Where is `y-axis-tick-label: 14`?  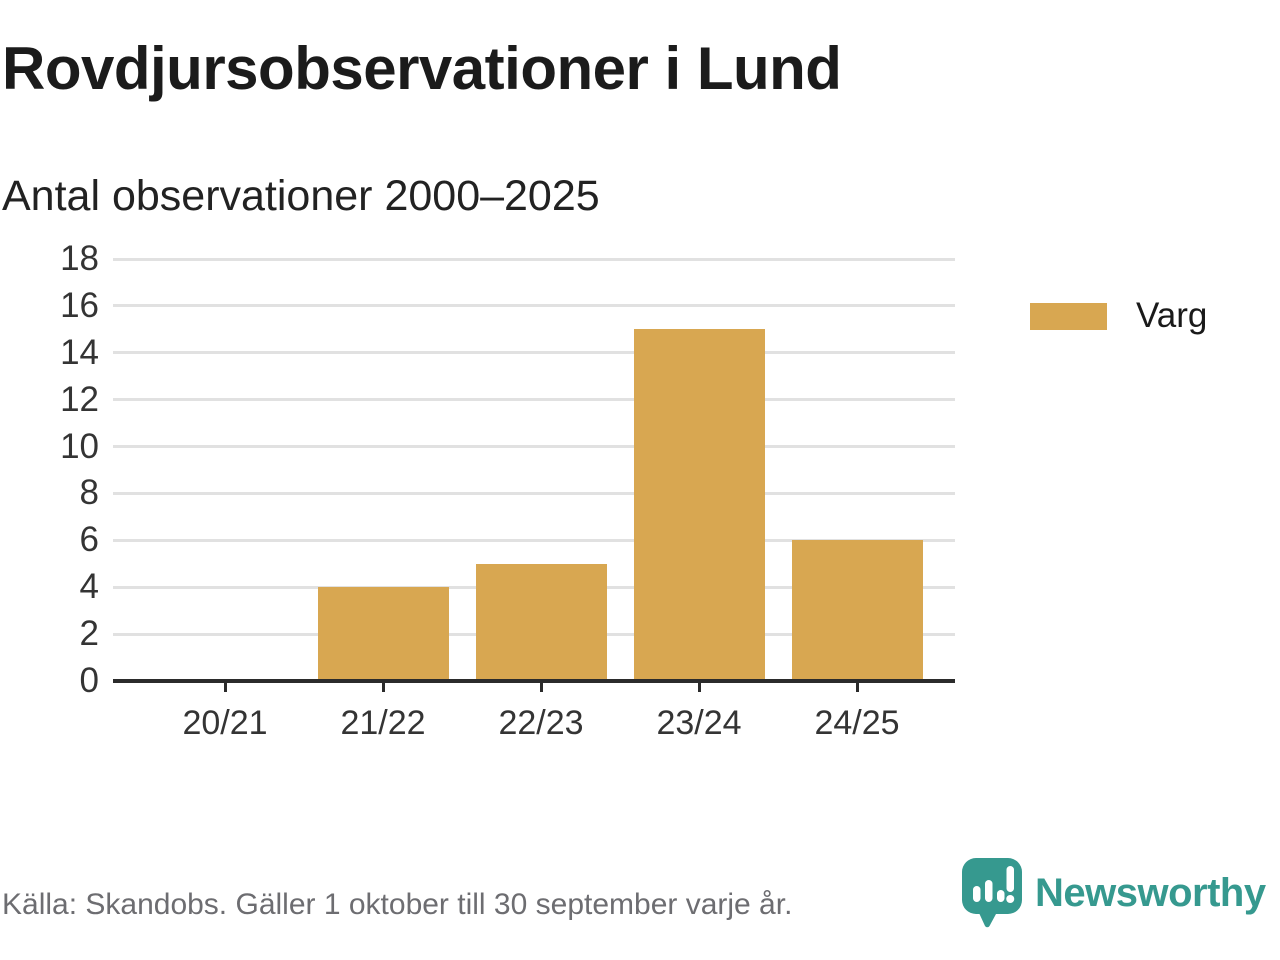 y-axis-tick-label: 14 is located at coordinates (79, 352).